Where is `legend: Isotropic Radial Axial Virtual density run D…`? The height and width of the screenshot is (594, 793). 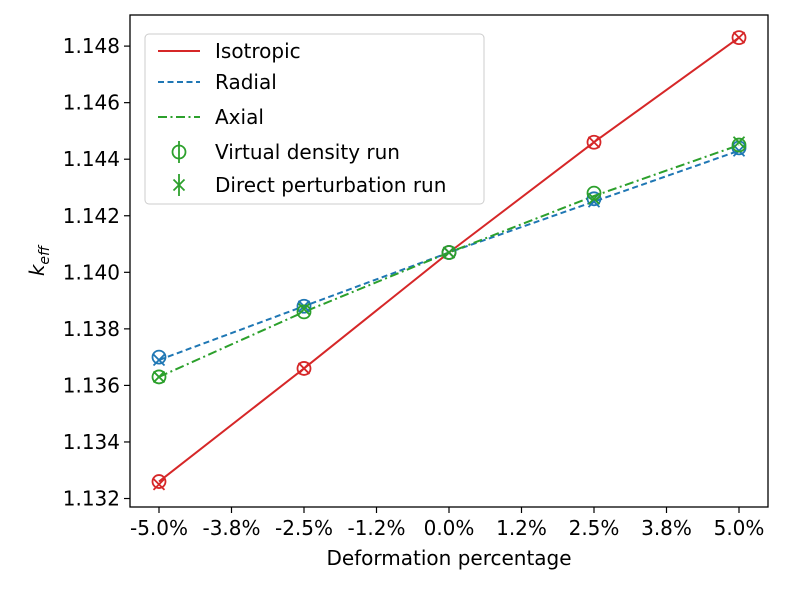
legend: Isotropic Radial Axial Virtual density run D… is located at coordinates (314, 119).